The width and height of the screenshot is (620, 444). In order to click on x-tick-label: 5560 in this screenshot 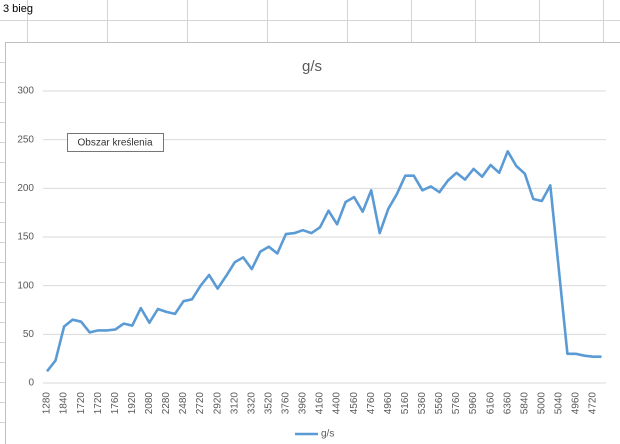, I will do `click(439, 403)`.